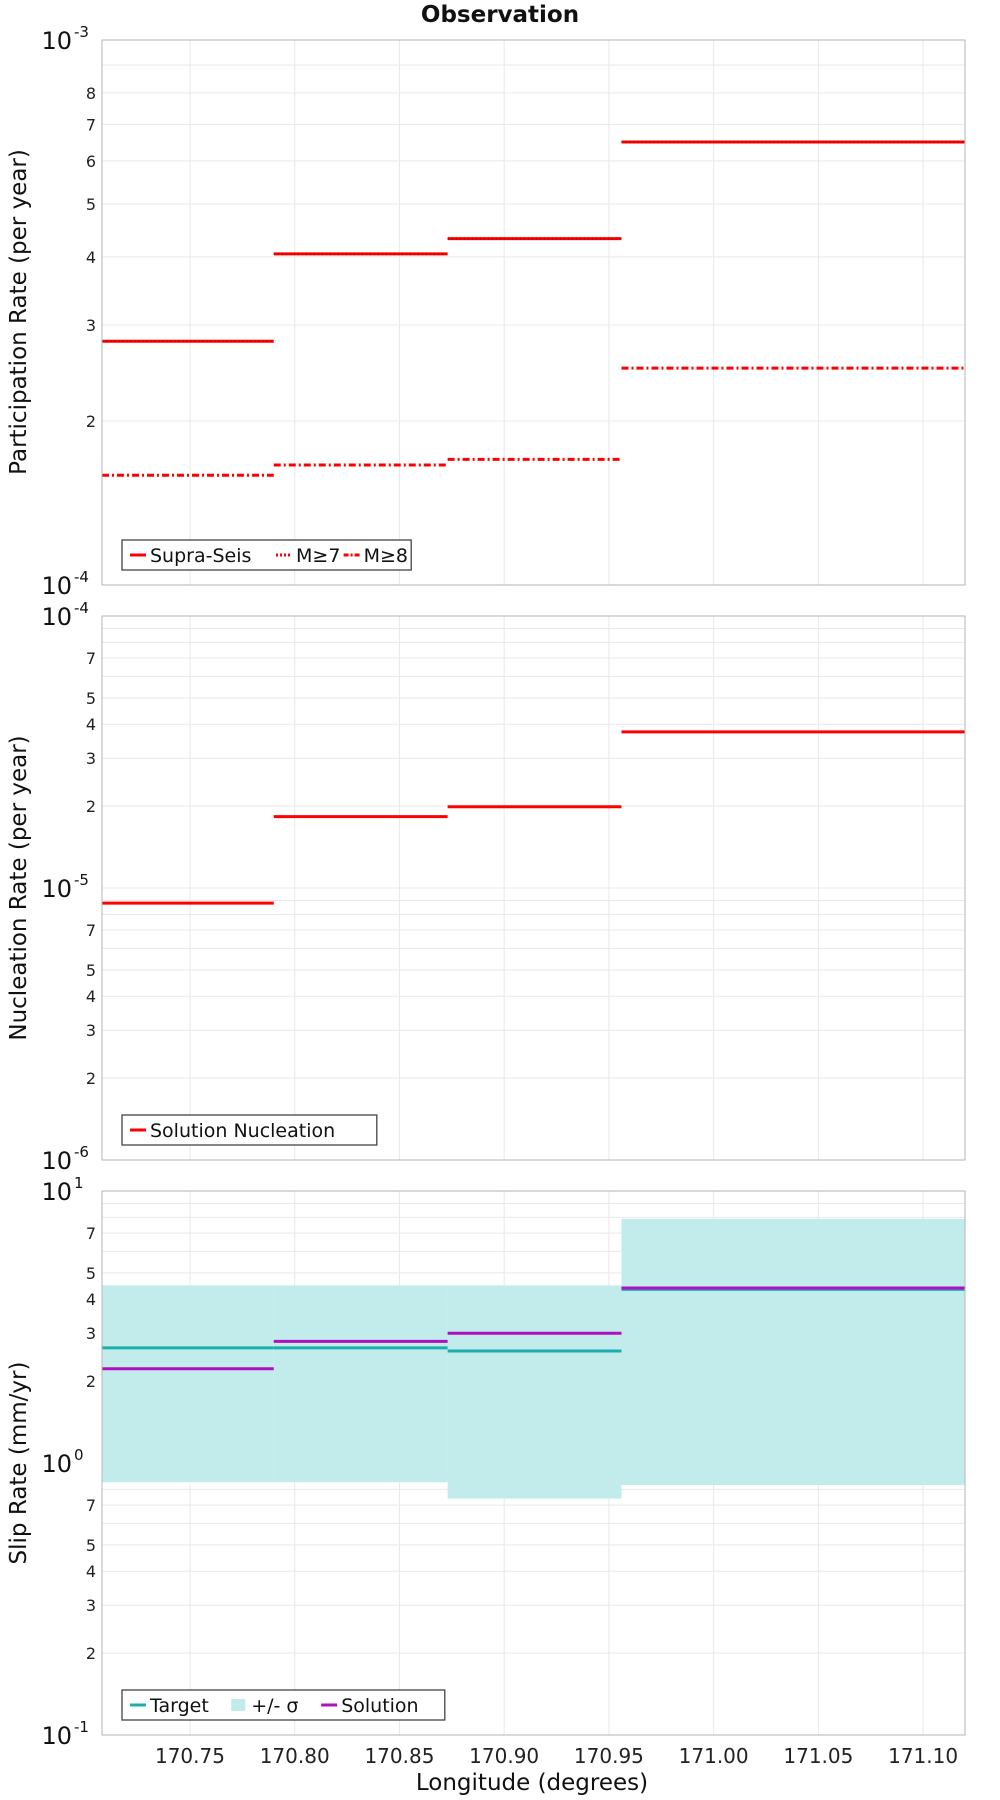 The image size is (1000, 1800). What do you see at coordinates (242, 1131) in the screenshot?
I see `legend-entry: Solution Nucleation` at bounding box center [242, 1131].